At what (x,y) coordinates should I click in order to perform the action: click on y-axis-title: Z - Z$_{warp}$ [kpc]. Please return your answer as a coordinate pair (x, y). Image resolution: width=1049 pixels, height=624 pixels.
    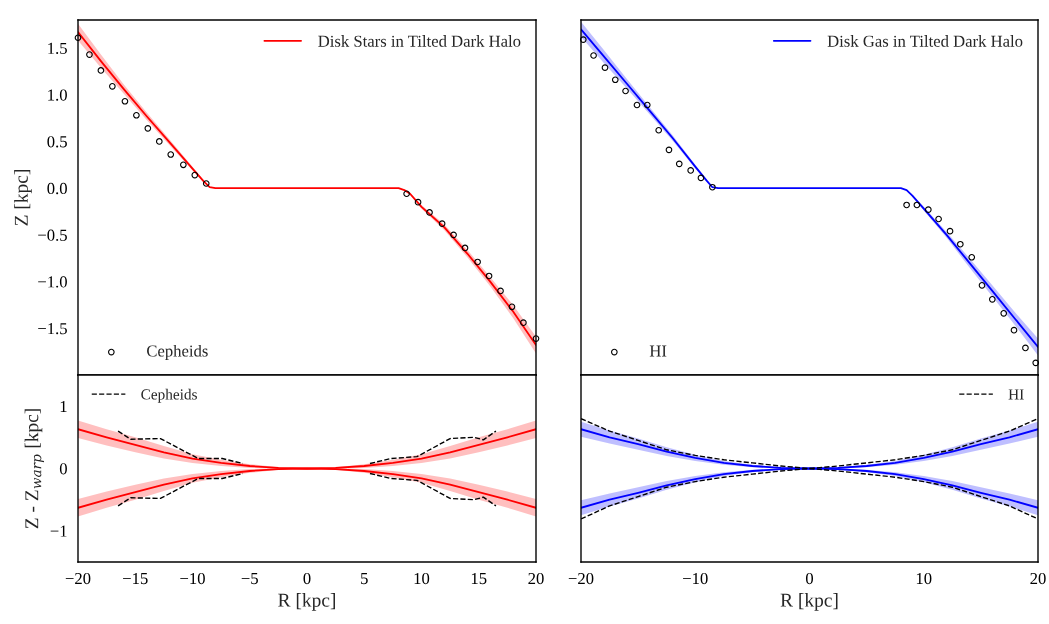
    Looking at the image, I should click on (34, 469).